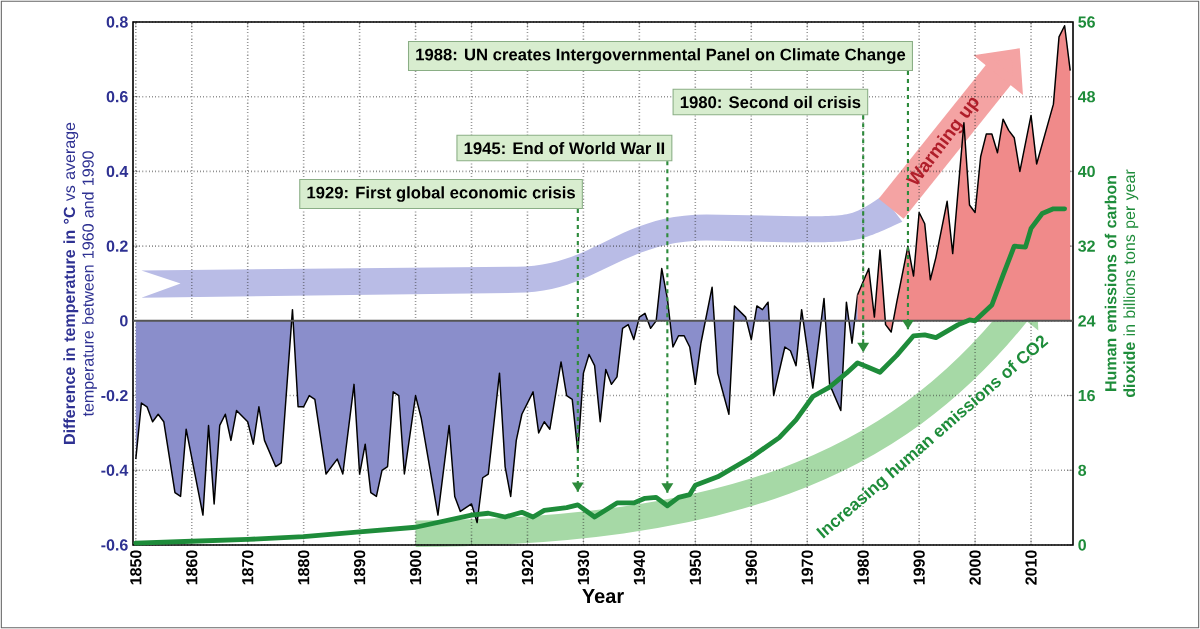 The height and width of the screenshot is (629, 1200). What do you see at coordinates (136, 567) in the screenshot?
I see `x-tick-label: 1850` at bounding box center [136, 567].